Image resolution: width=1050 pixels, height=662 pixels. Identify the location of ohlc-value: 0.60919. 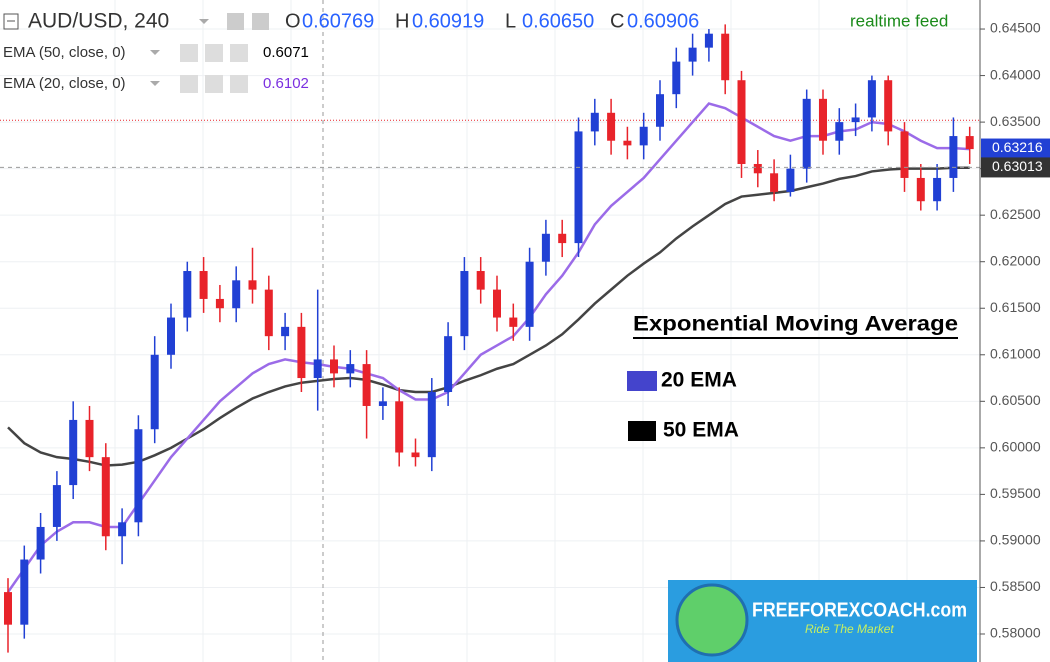
(448, 21).